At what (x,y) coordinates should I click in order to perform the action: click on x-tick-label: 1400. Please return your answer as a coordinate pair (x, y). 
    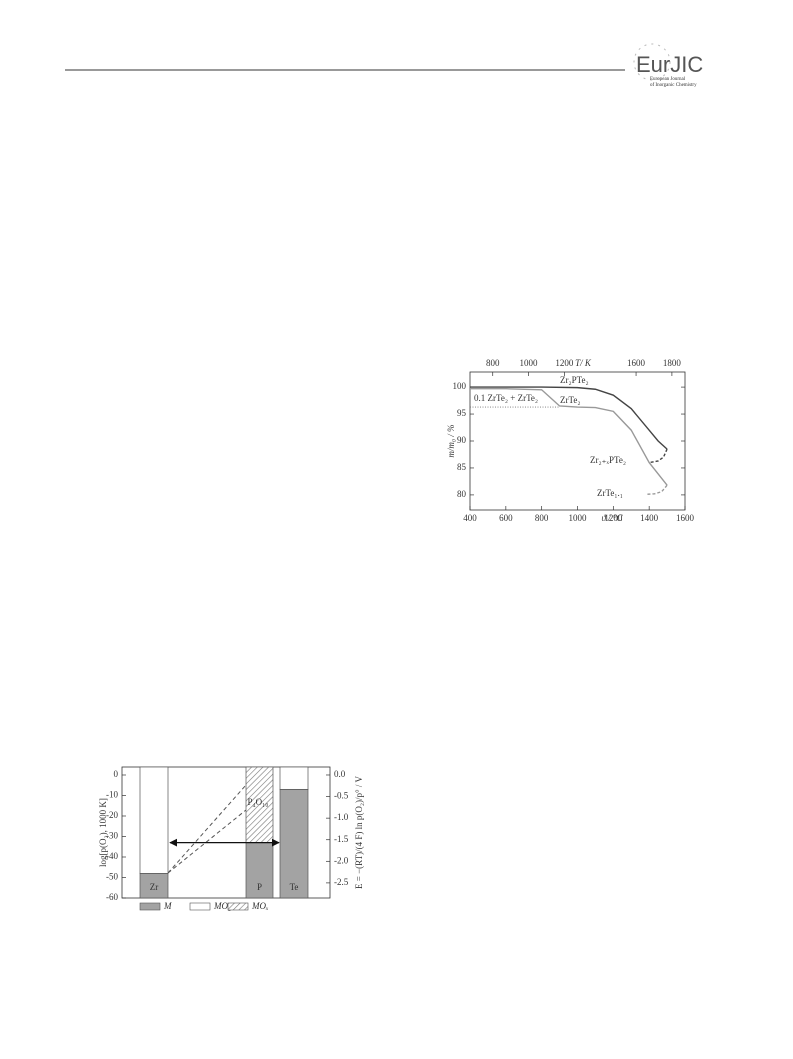
    Looking at the image, I should click on (649, 518).